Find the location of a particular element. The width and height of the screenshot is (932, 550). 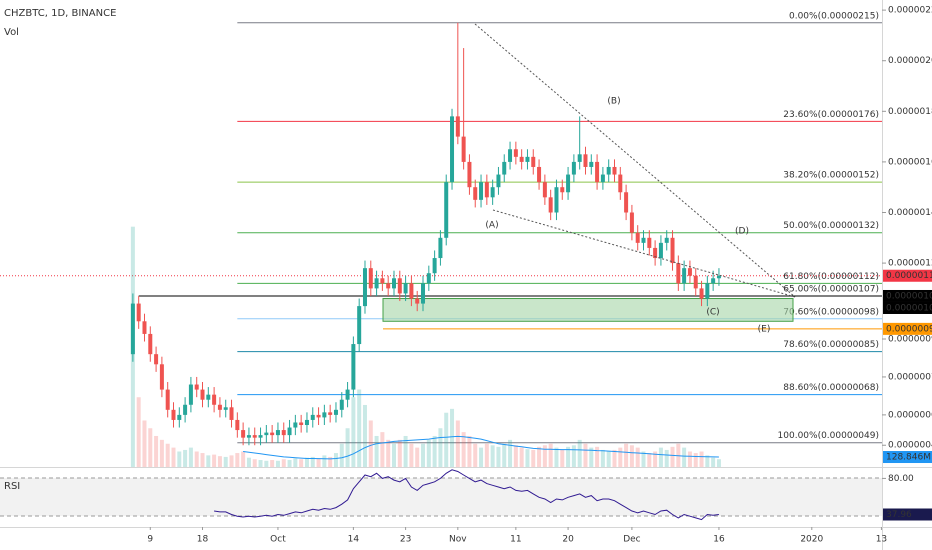

chart-title: CHZBTC, 1D, BINANCE is located at coordinates (60, 13).